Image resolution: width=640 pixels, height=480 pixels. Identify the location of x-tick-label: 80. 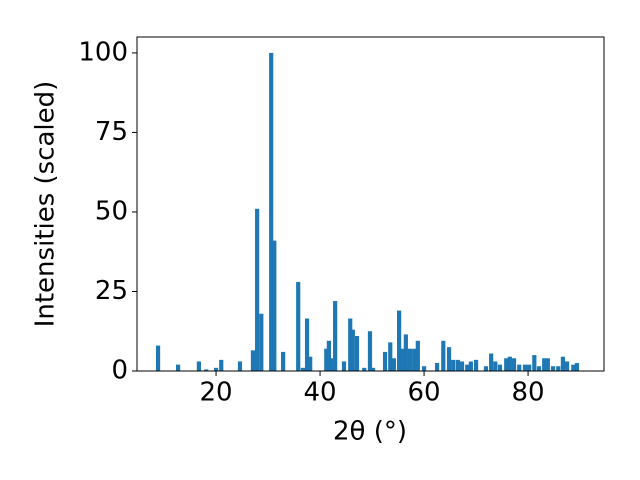
(528, 393).